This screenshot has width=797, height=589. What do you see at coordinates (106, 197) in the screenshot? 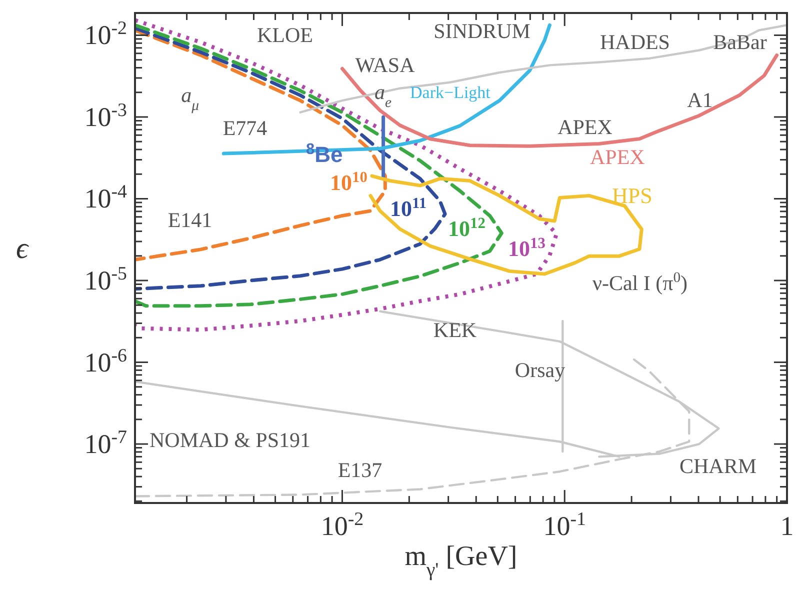
I see `y-tick-label: 10$^{-4}$` at bounding box center [106, 197].